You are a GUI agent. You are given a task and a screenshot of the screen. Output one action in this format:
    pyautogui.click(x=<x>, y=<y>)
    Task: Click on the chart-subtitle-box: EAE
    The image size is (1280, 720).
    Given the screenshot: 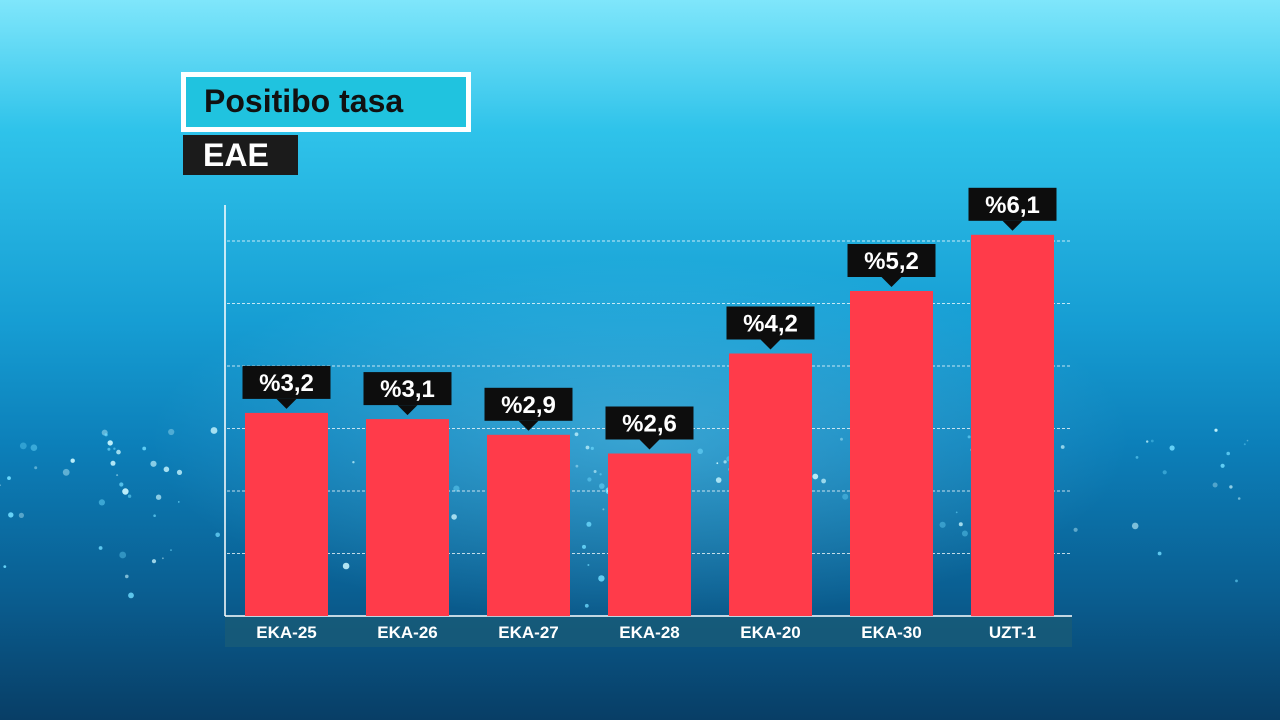 What is the action you would take?
    pyautogui.click(x=240, y=155)
    